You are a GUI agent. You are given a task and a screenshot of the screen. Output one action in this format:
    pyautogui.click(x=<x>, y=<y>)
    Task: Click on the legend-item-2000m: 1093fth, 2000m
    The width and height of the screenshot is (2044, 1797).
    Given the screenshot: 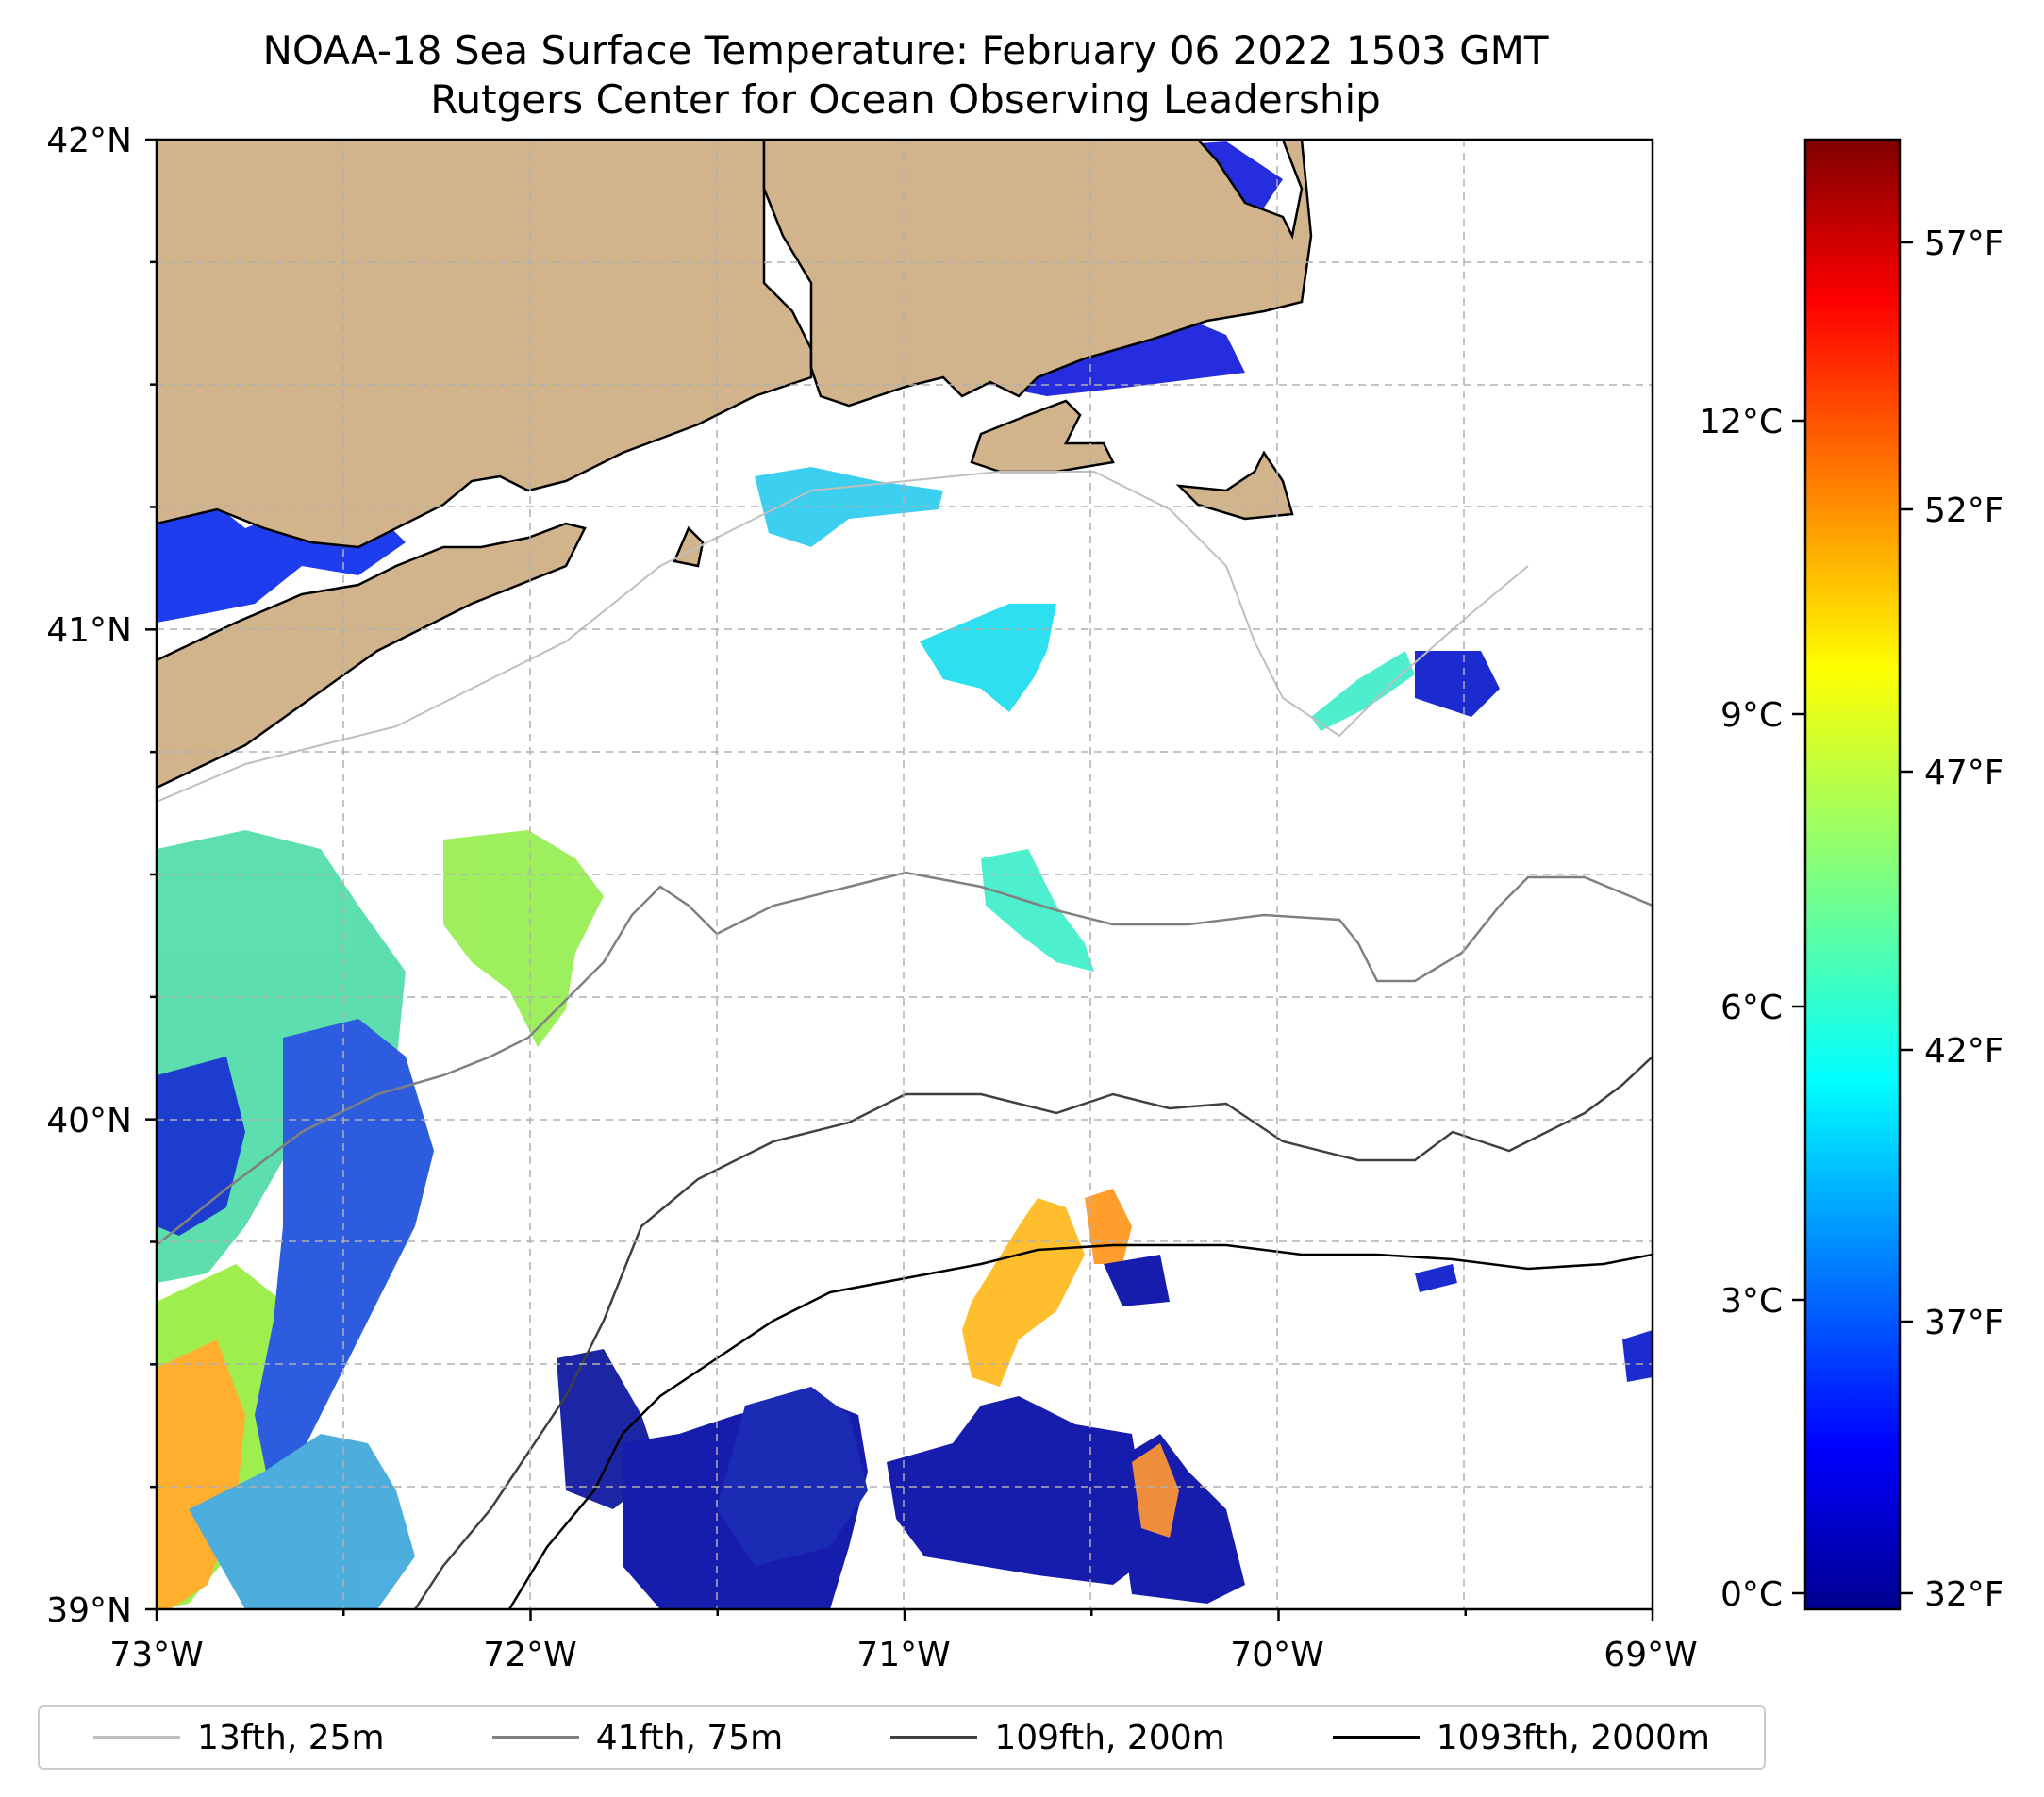 What is the action you would take?
    pyautogui.click(x=1521, y=1737)
    